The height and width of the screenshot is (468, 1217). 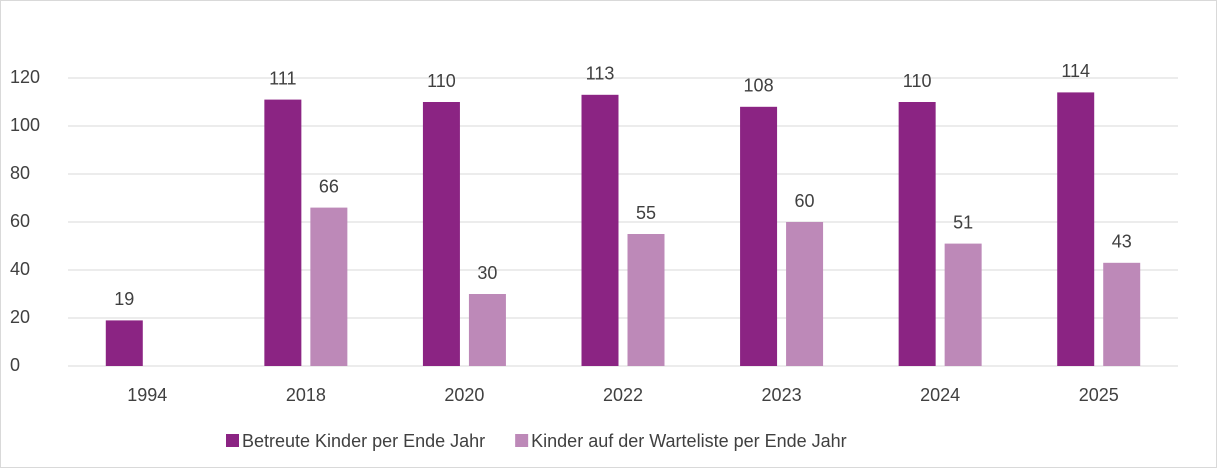 I want to click on x-tick-label: 2018, so click(x=306, y=395).